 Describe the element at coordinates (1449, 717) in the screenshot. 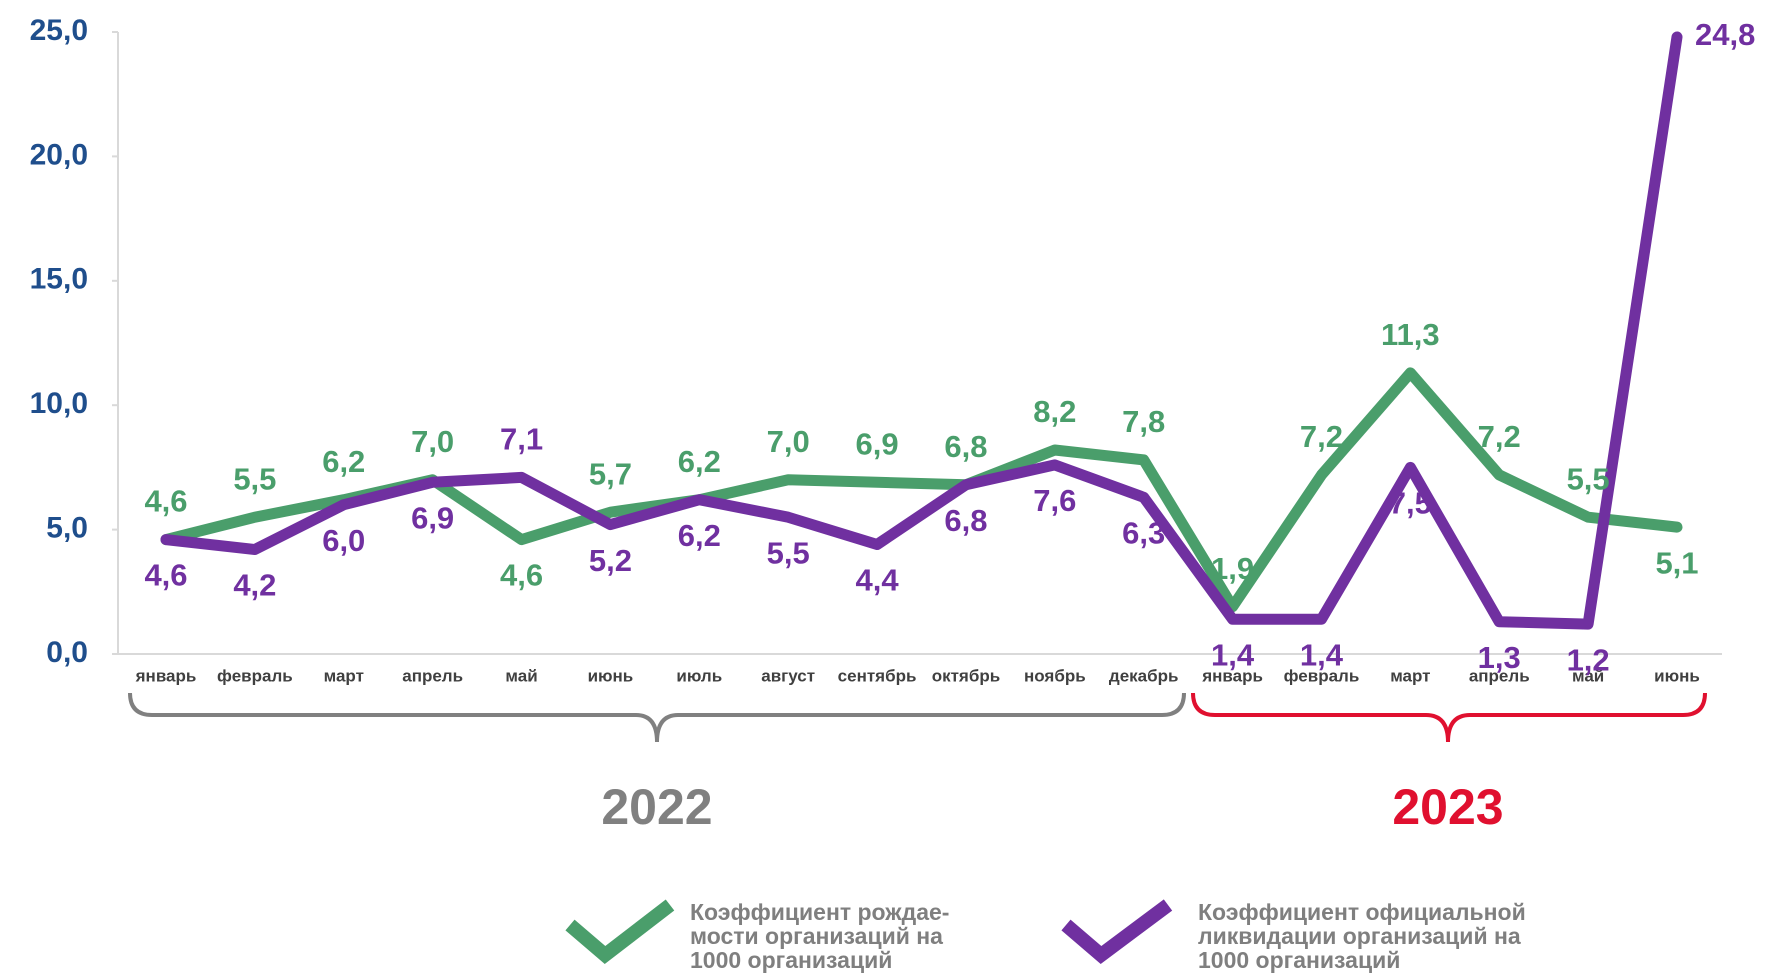

I see `brace-2023` at that location.